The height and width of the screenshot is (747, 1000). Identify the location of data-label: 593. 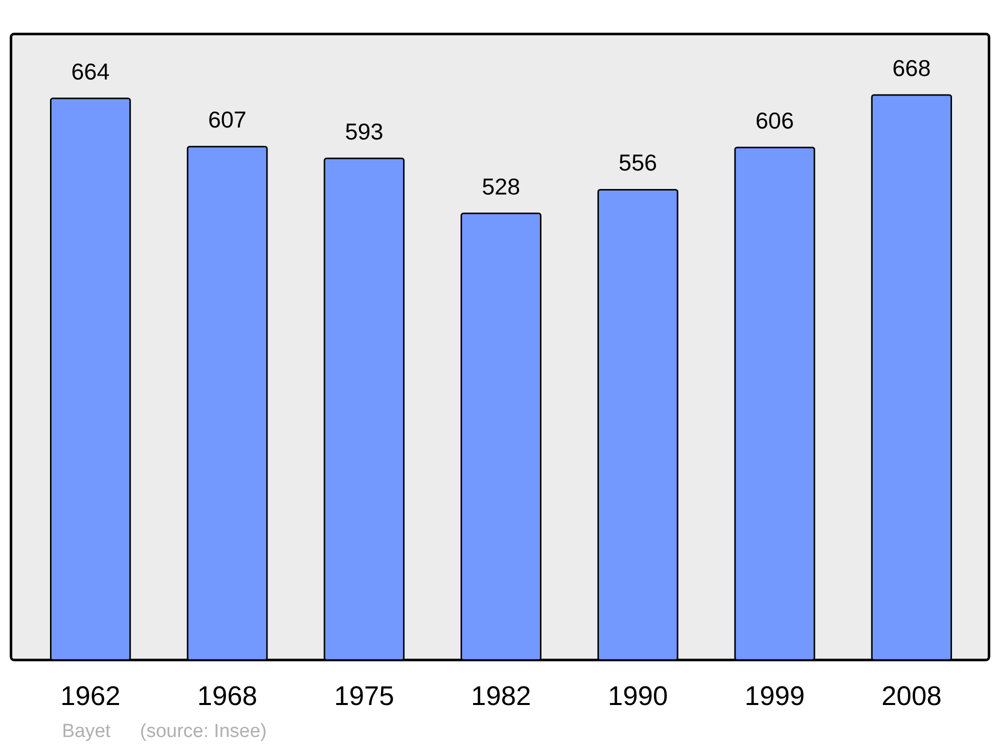
(364, 131).